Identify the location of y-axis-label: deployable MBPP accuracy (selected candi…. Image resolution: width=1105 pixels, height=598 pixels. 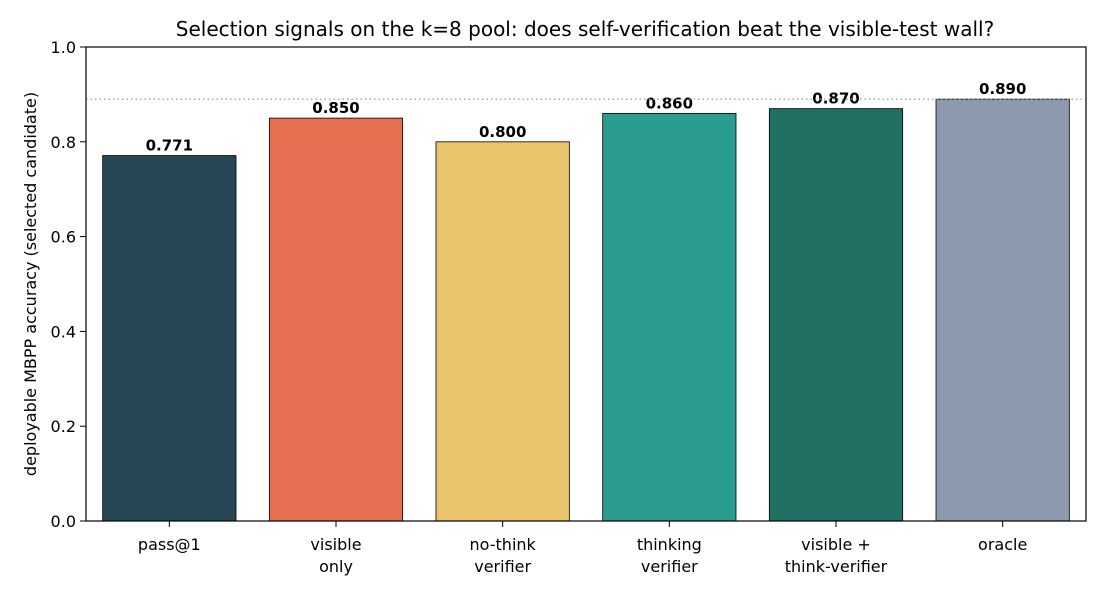
(30, 284).